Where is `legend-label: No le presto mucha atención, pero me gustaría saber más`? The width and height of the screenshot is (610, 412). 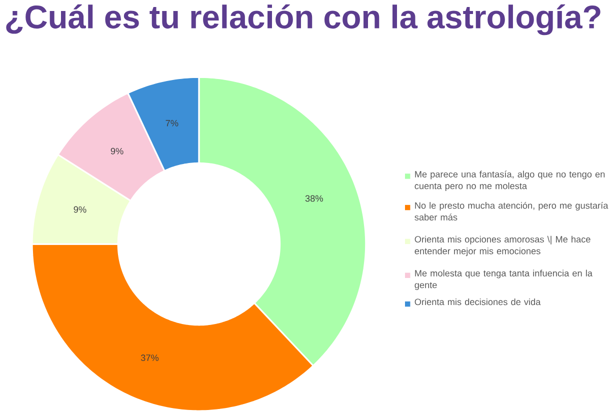 legend-label: No le presto mucha atención, pero me gustaría saber más is located at coordinates (511, 211).